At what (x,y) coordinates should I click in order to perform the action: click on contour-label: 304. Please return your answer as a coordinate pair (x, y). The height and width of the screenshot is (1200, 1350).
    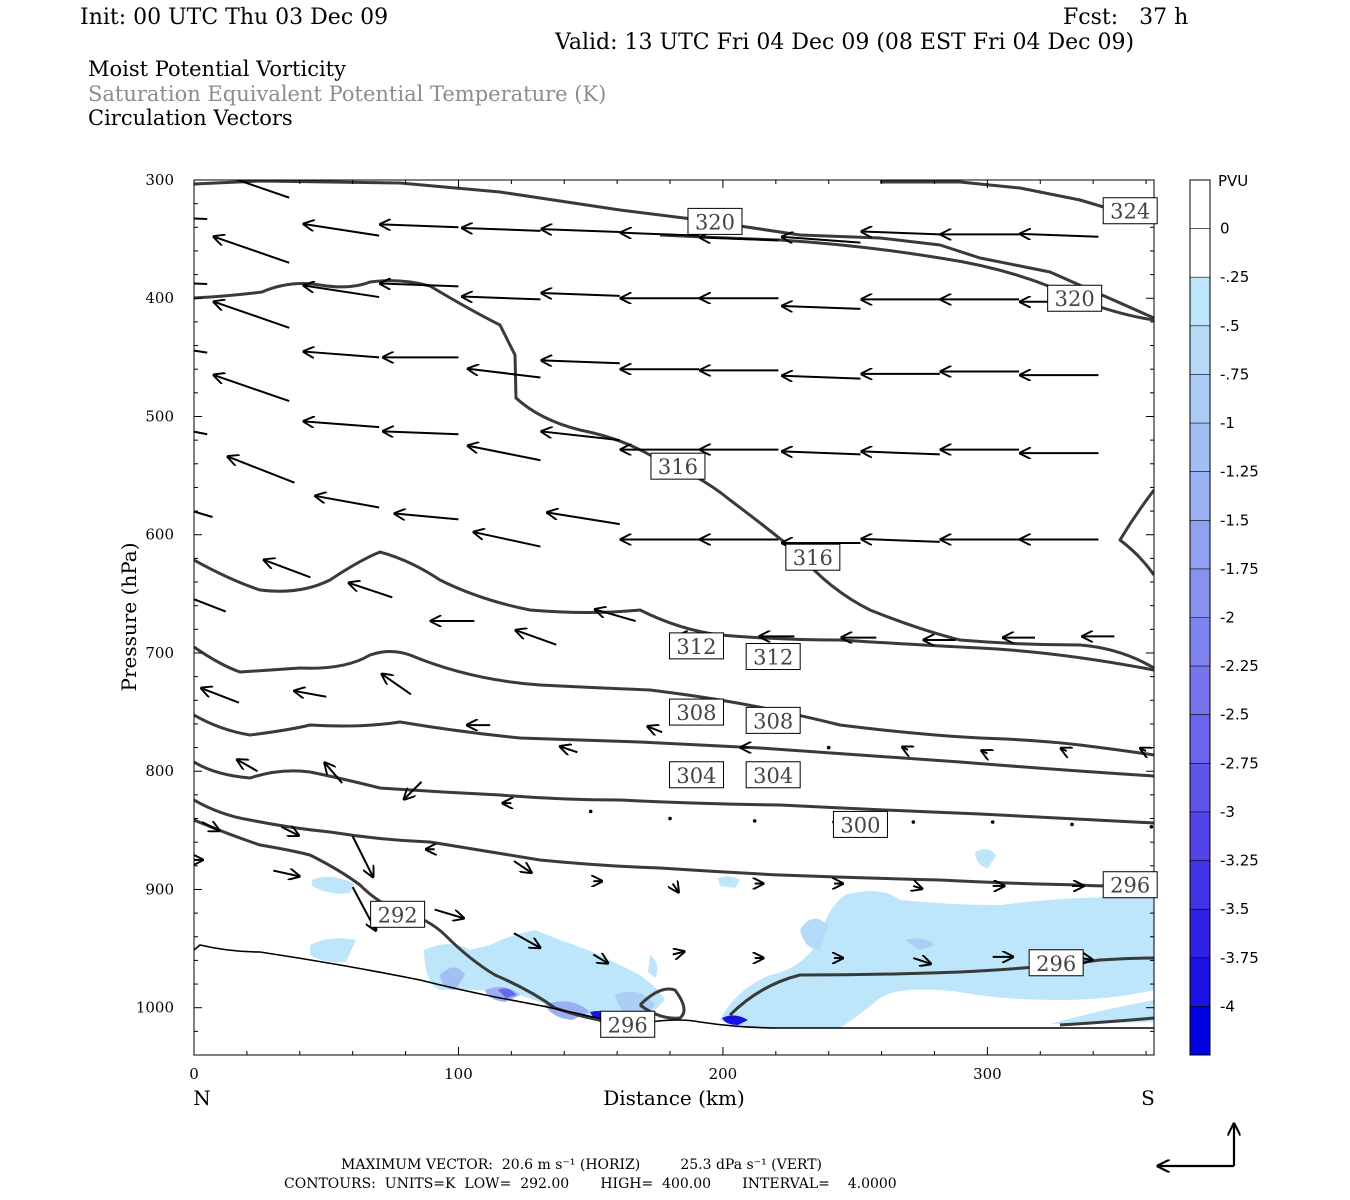
    Looking at the image, I should click on (696, 775).